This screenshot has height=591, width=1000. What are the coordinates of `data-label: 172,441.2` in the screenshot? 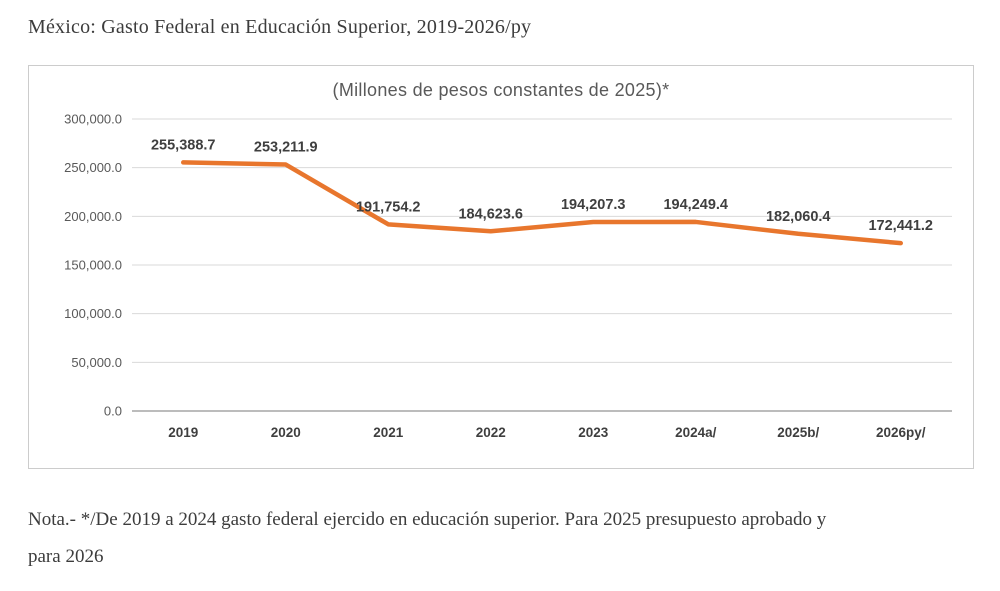 It's located at (900, 226).